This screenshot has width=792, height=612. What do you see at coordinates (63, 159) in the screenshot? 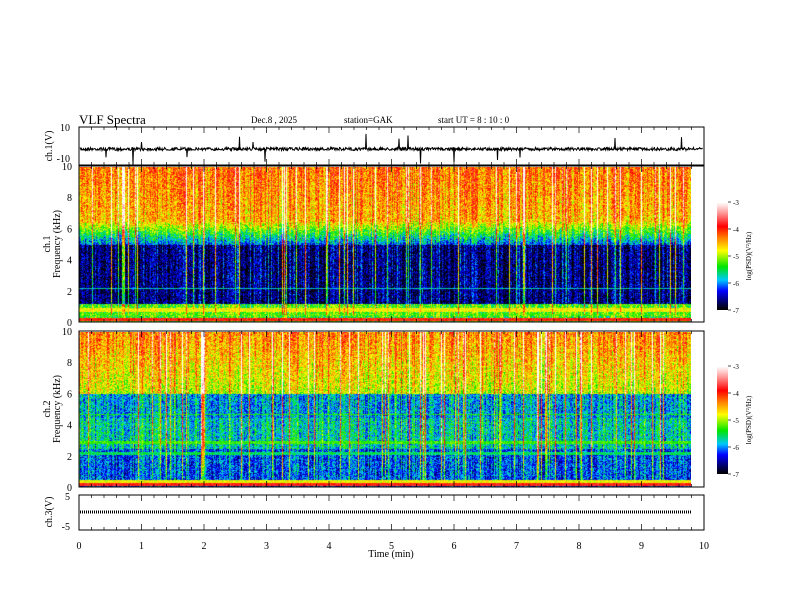
I see `ch1-ytick-bottom: -10` at bounding box center [63, 159].